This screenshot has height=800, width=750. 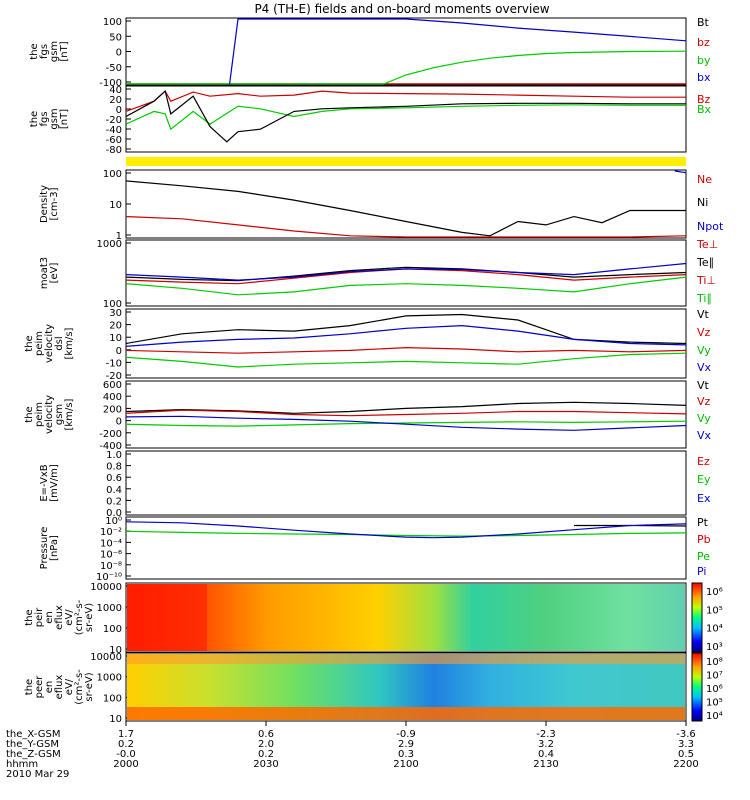 I want to click on footer-value: 3.3, so click(x=686, y=744).